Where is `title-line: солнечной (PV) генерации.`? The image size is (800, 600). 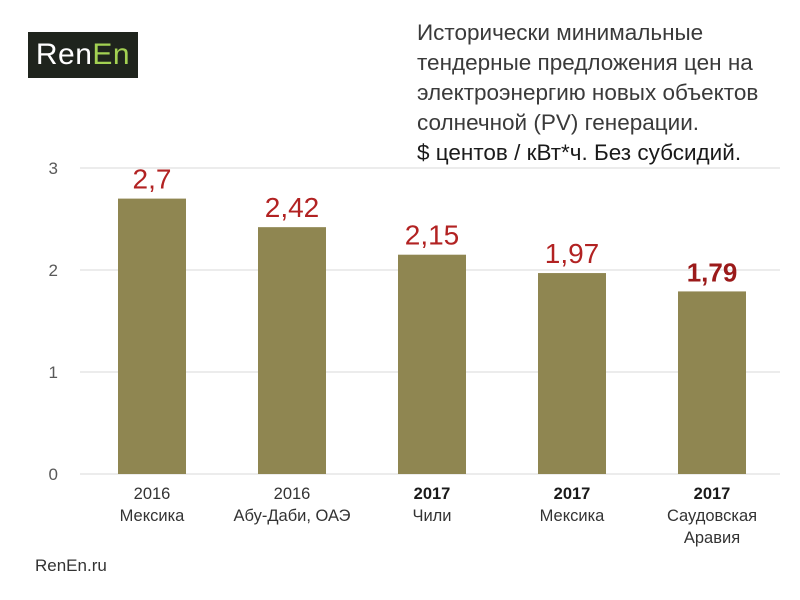
title-line: солнечной (PV) генерации. is located at coordinates (558, 122).